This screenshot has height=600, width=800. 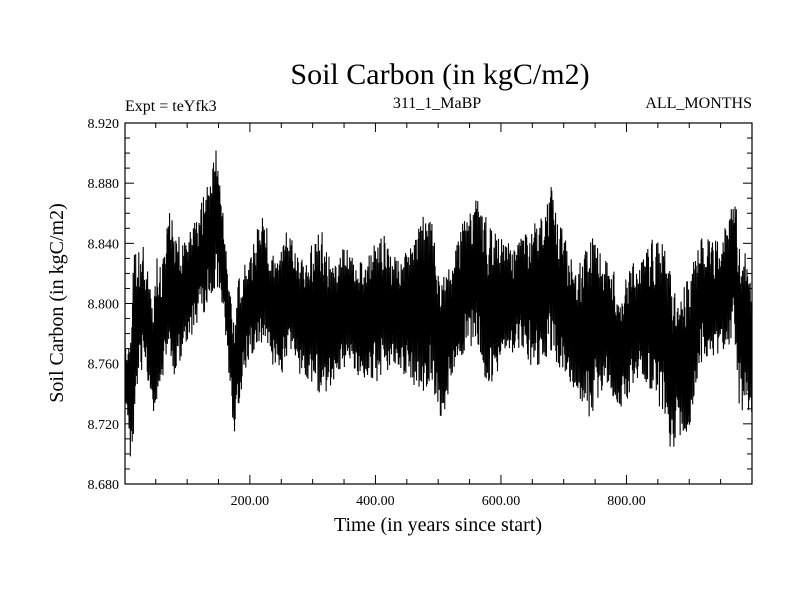 I want to click on x-tick-label: 600.00, so click(x=501, y=501).